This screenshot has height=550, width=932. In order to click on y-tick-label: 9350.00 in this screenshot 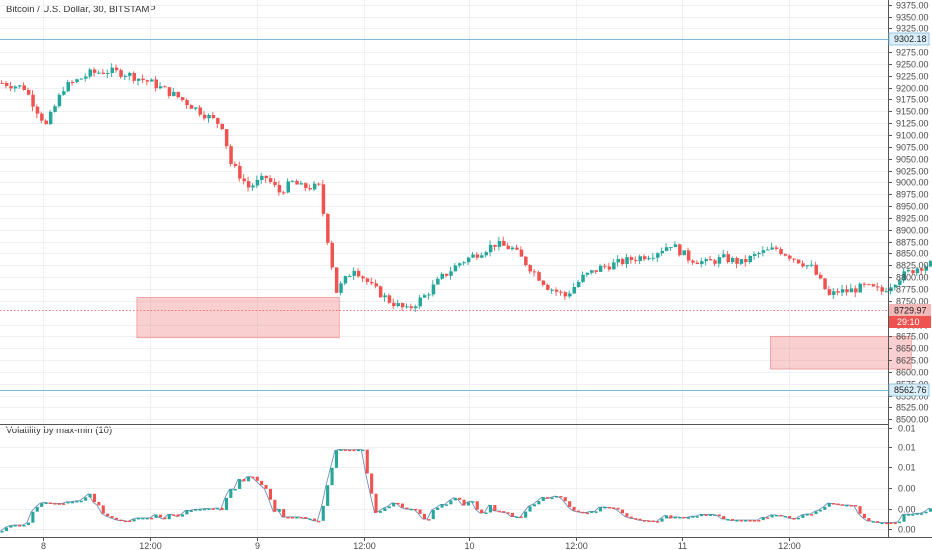, I will do `click(912, 18)`.